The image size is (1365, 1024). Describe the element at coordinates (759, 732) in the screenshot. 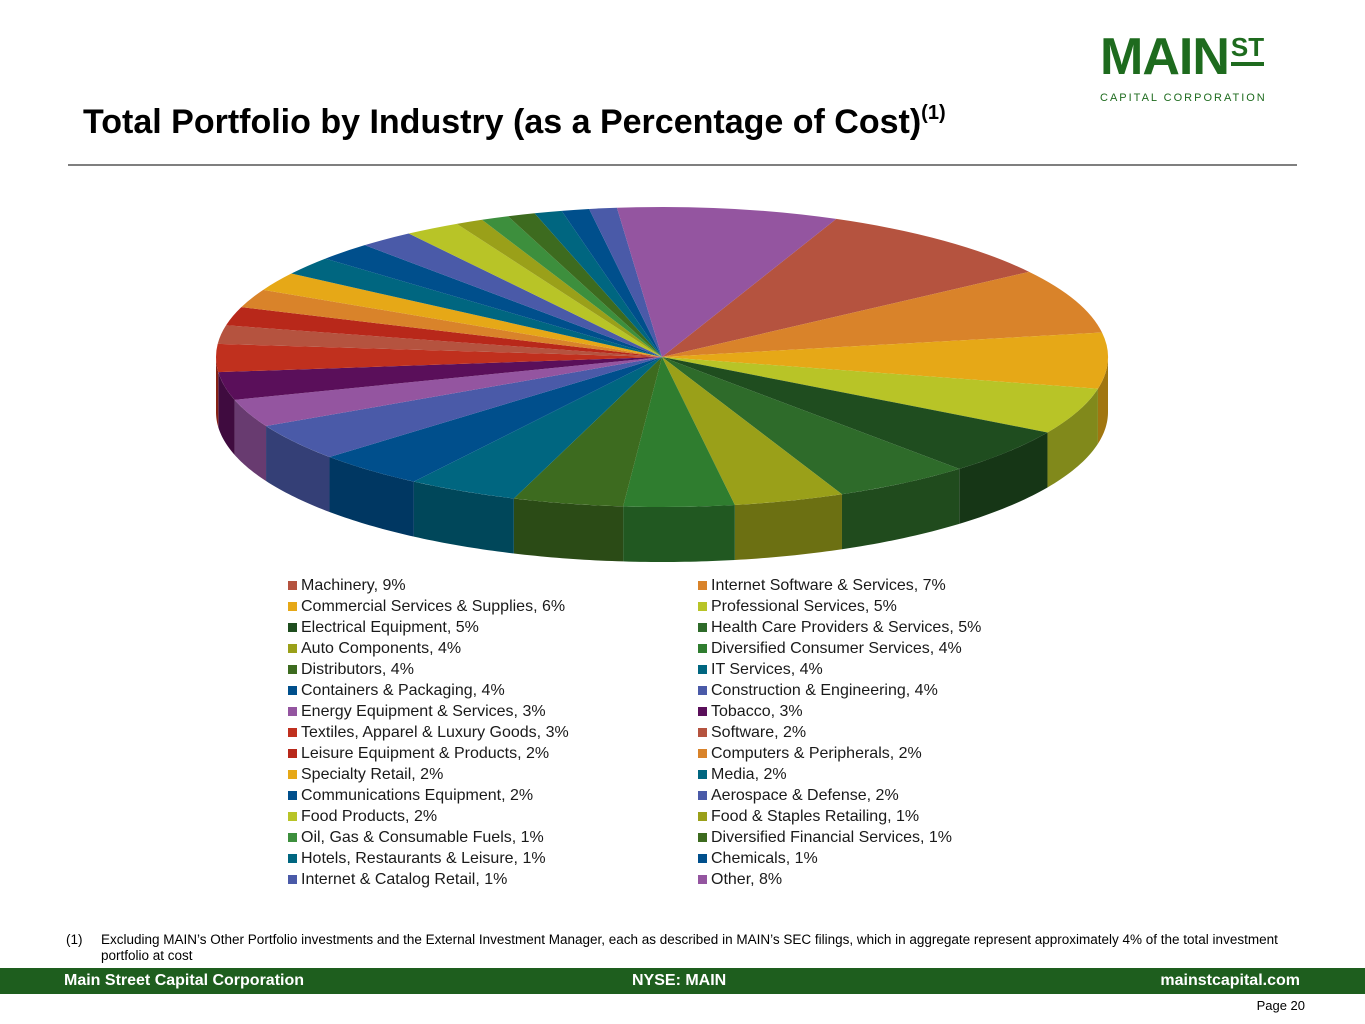

I see `legend-label: Software, 2%` at that location.